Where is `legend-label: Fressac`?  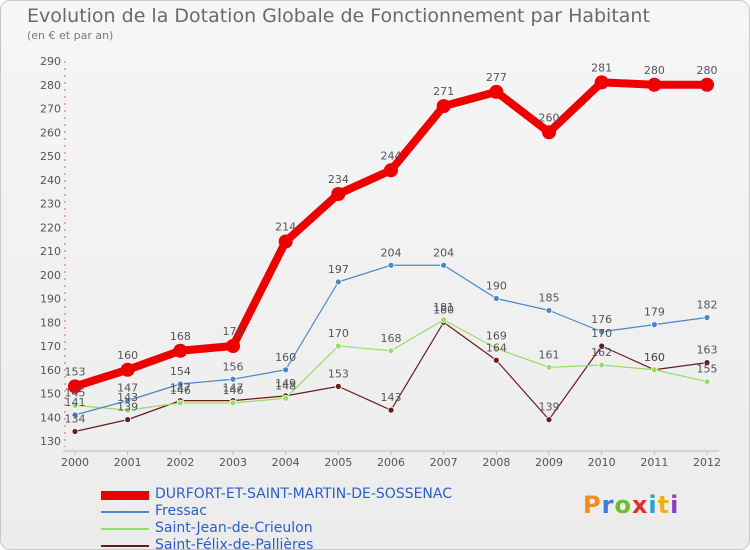 legend-label: Fressac is located at coordinates (181, 511).